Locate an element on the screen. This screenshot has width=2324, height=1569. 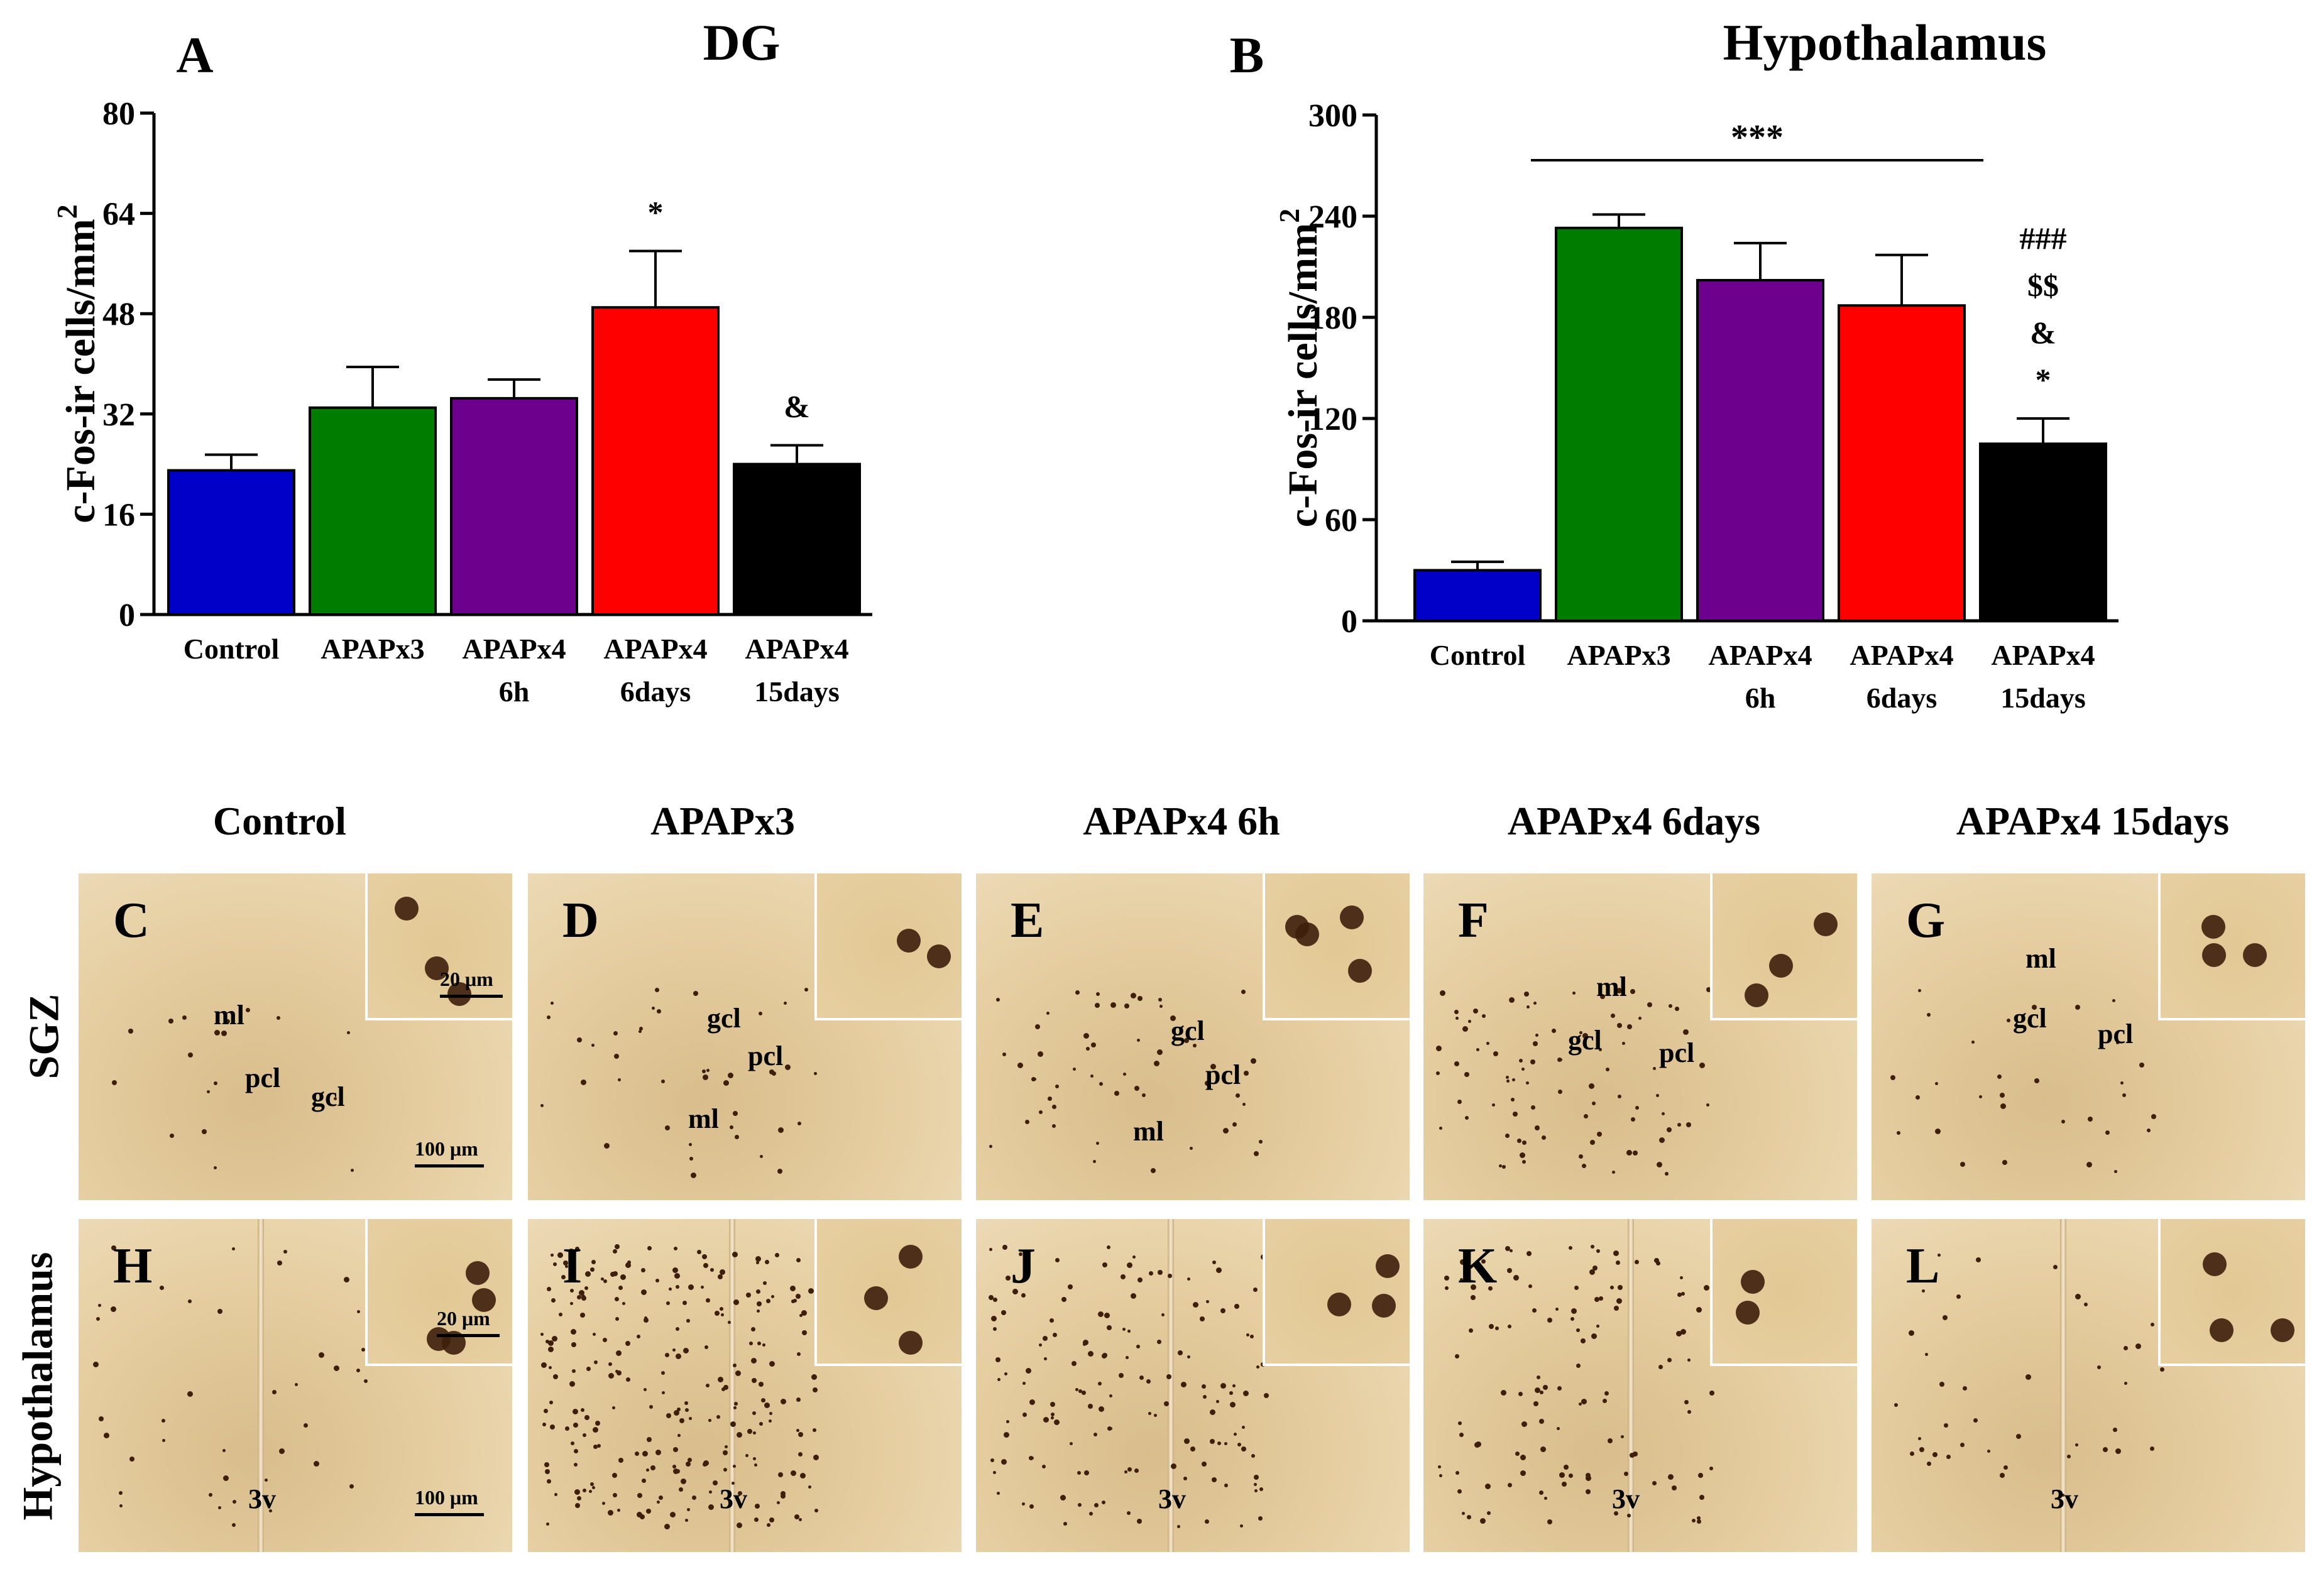
scale-bar-small: 20 μm is located at coordinates (469, 1322).